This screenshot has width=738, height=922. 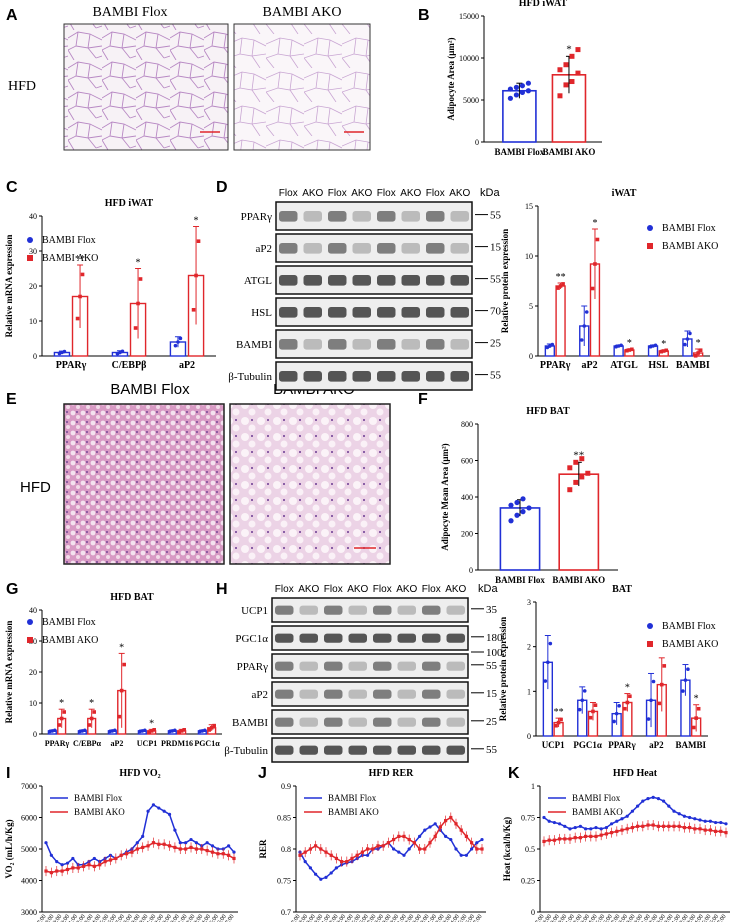 What do you see at coordinates (57, 918) in the screenshot?
I see `chart-i-x-tick-label: 9:00` at bounding box center [57, 918].